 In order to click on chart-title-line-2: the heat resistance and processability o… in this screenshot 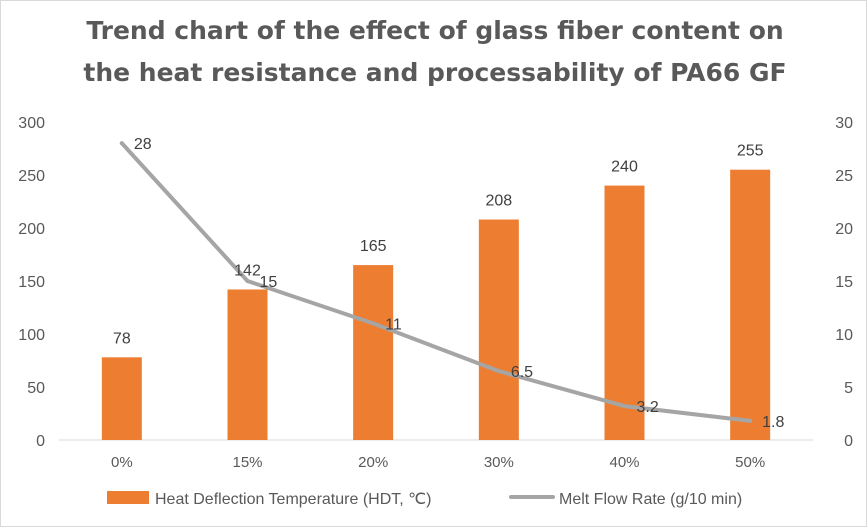, I will do `click(434, 72)`.